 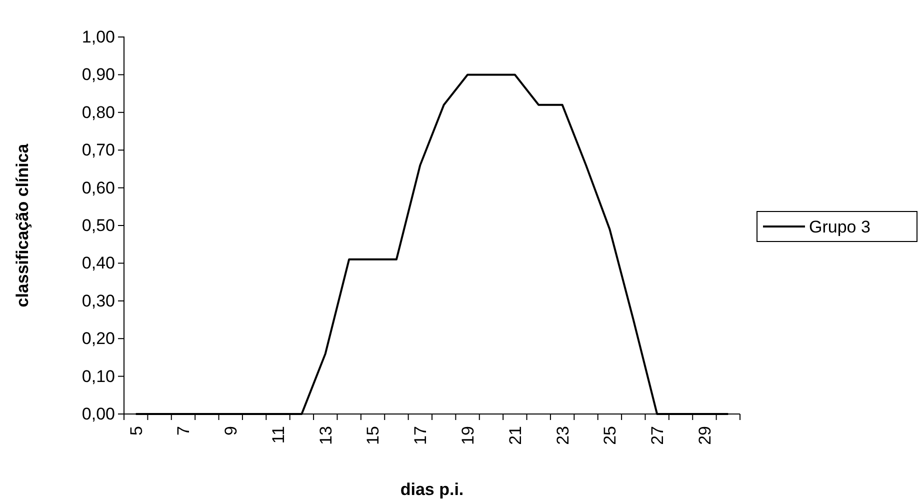 What do you see at coordinates (432, 489) in the screenshot?
I see `x-axis-title: dias p.i.` at bounding box center [432, 489].